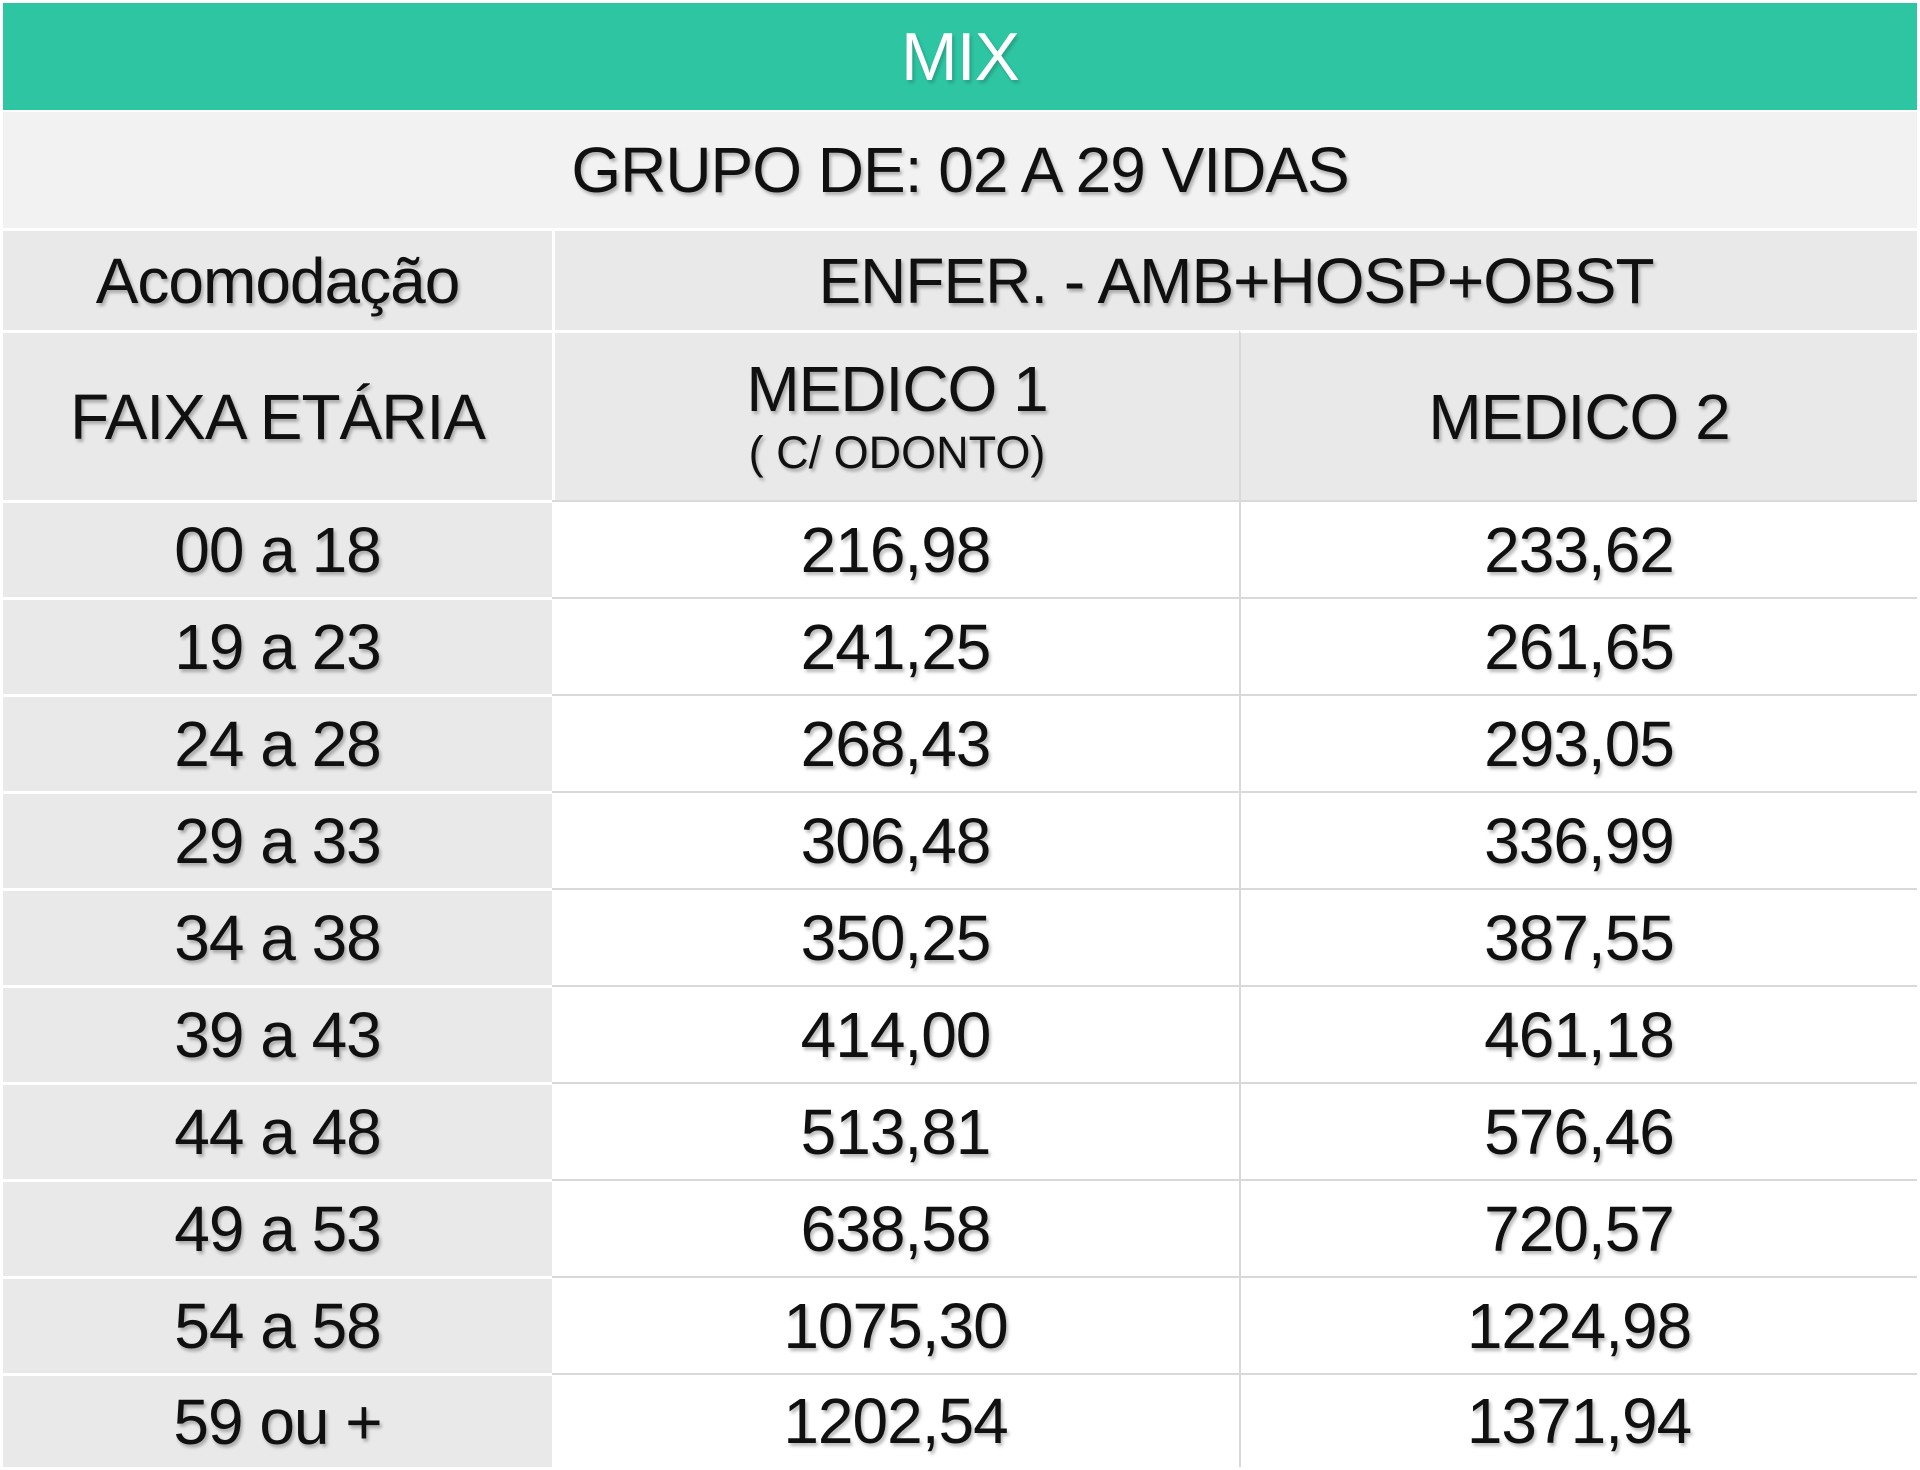 This screenshot has width=1920, height=1470. Describe the element at coordinates (277, 645) in the screenshot. I see `age-range-cell: 19 a 23` at that location.